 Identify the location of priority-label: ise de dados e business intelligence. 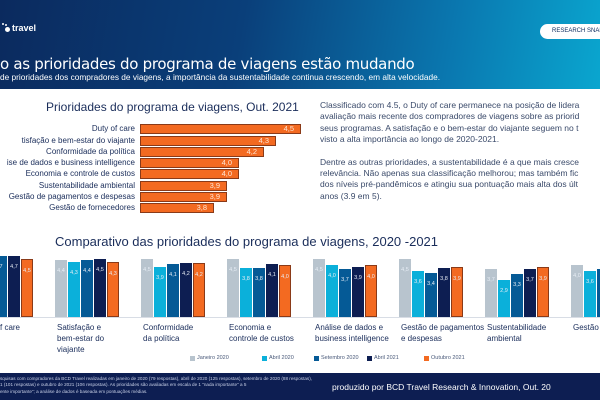
(70, 162).